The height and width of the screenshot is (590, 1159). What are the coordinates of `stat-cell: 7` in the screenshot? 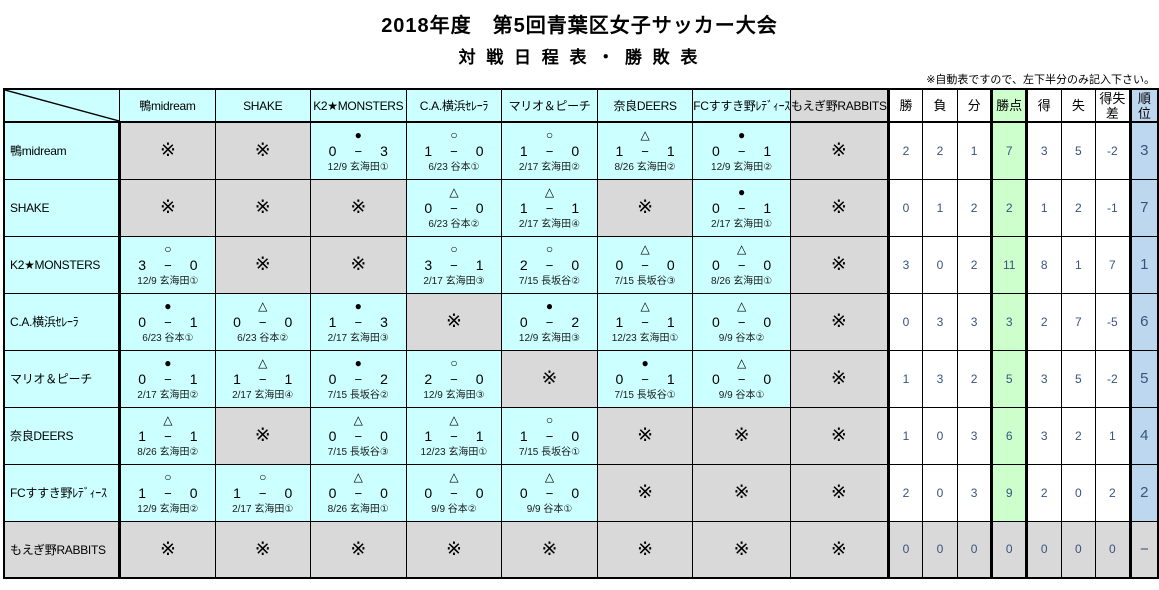 It's located at (1078, 321).